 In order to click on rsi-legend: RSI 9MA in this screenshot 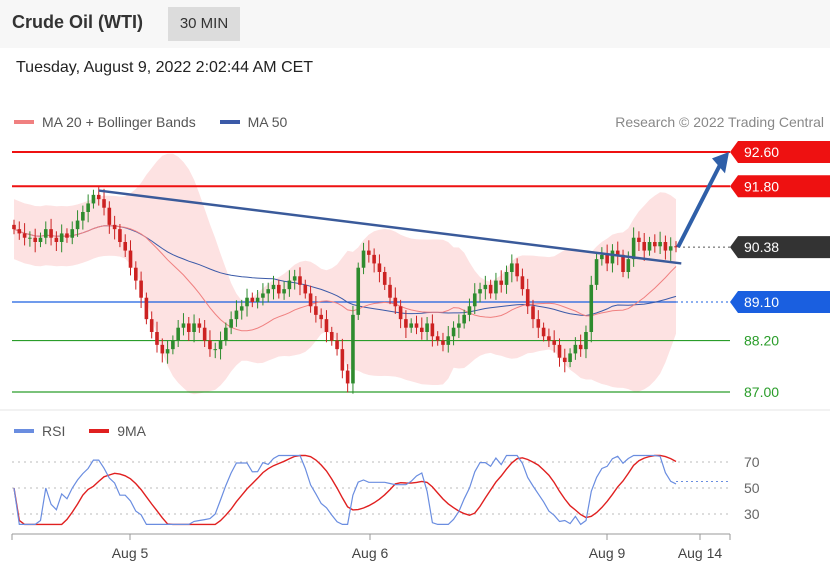, I will do `click(90, 431)`.